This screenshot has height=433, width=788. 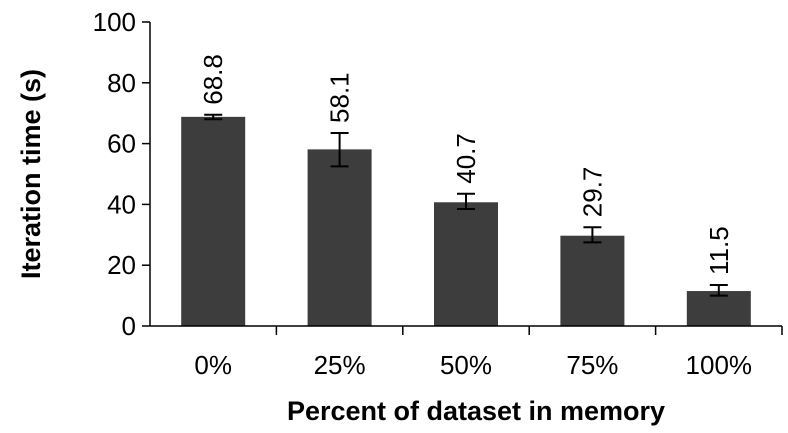 What do you see at coordinates (719, 250) in the screenshot?
I see `data-label: 11.5` at bounding box center [719, 250].